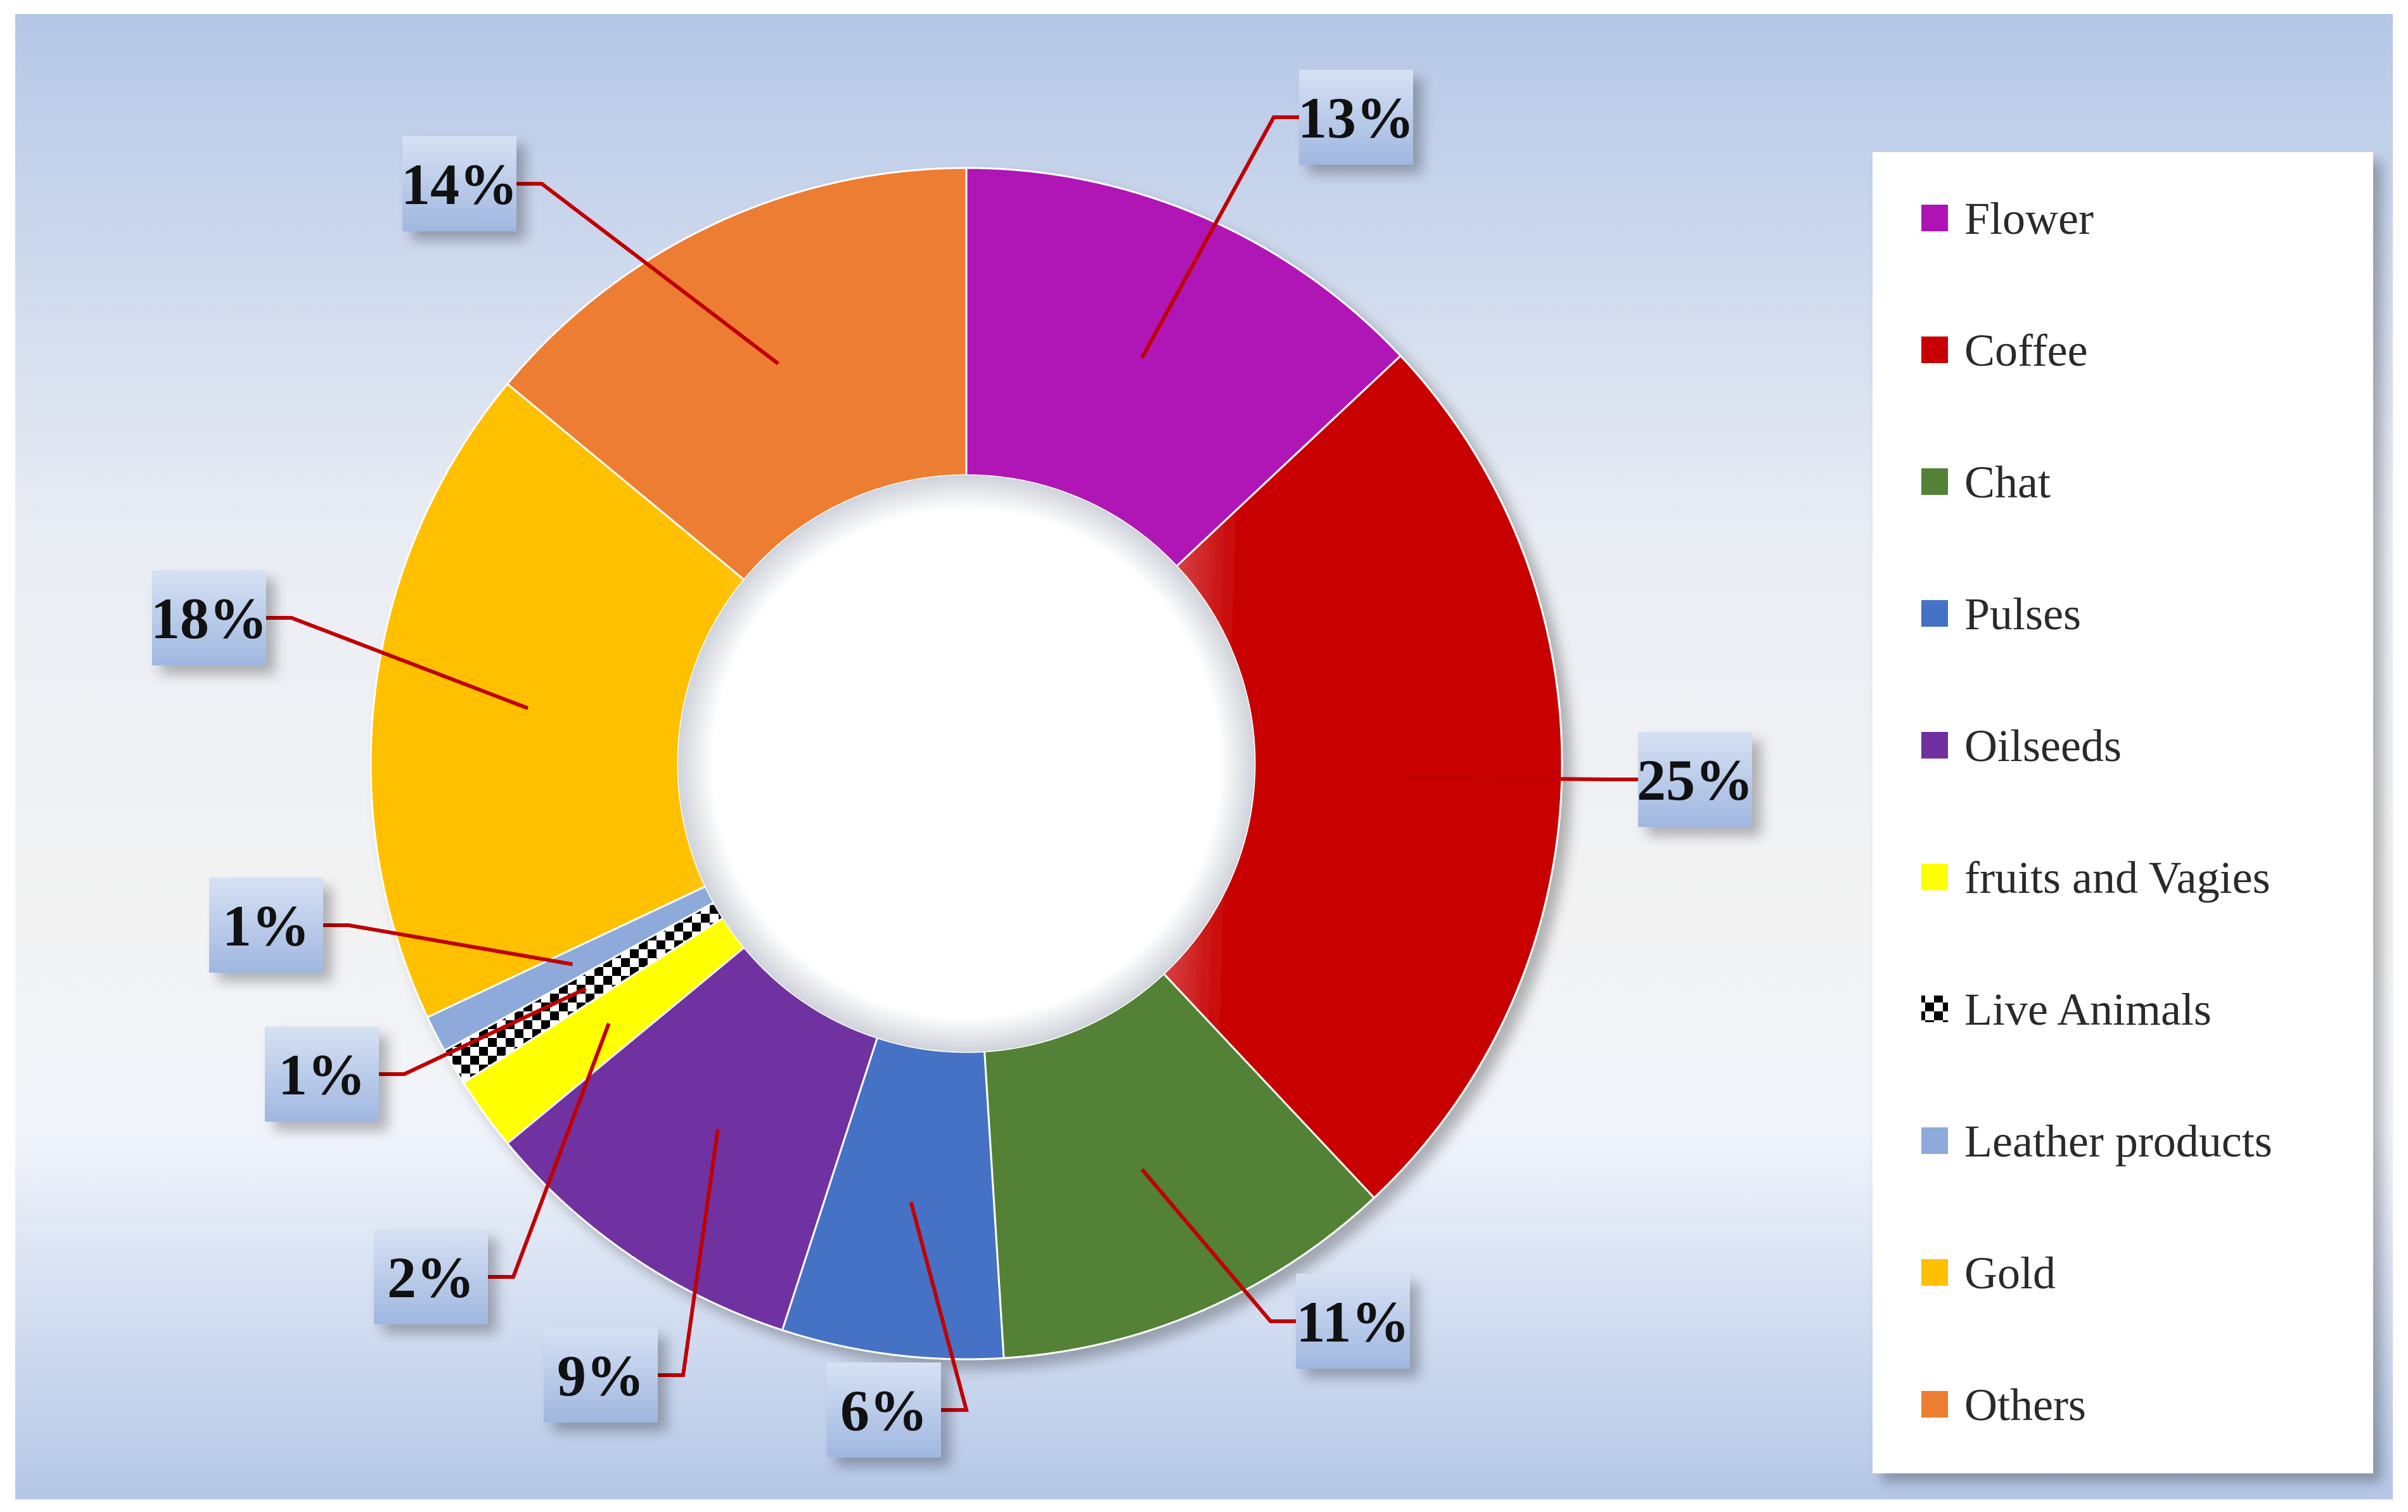 The width and height of the screenshot is (2408, 1512). I want to click on value-label-box-others, so click(459, 183).